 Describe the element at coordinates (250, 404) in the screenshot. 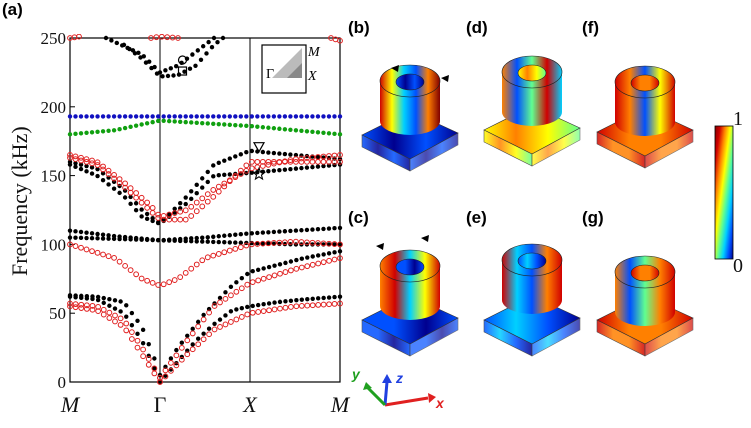

I see `x-tick-label: X` at that location.